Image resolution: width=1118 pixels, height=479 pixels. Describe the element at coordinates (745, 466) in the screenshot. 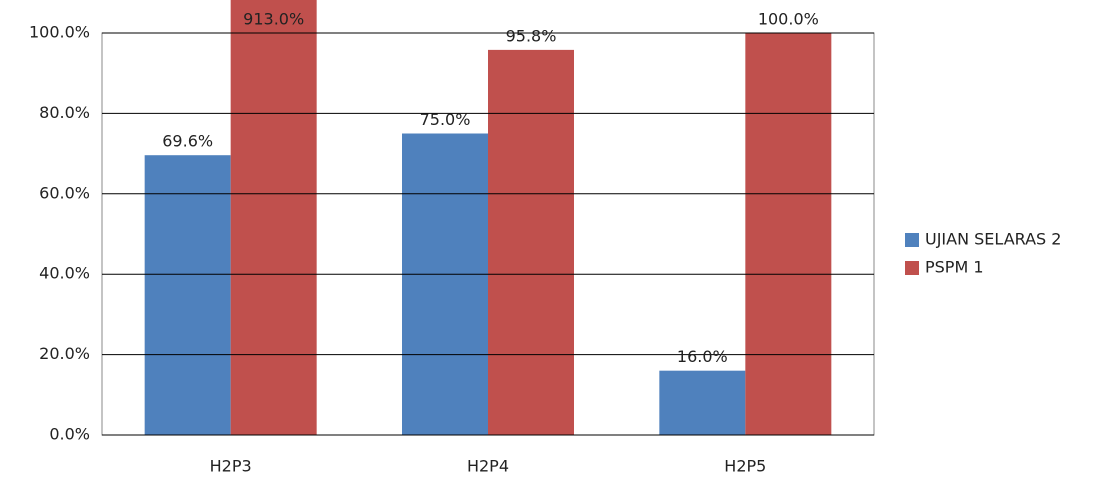

I see `x-tick-label: H2P5` at that location.